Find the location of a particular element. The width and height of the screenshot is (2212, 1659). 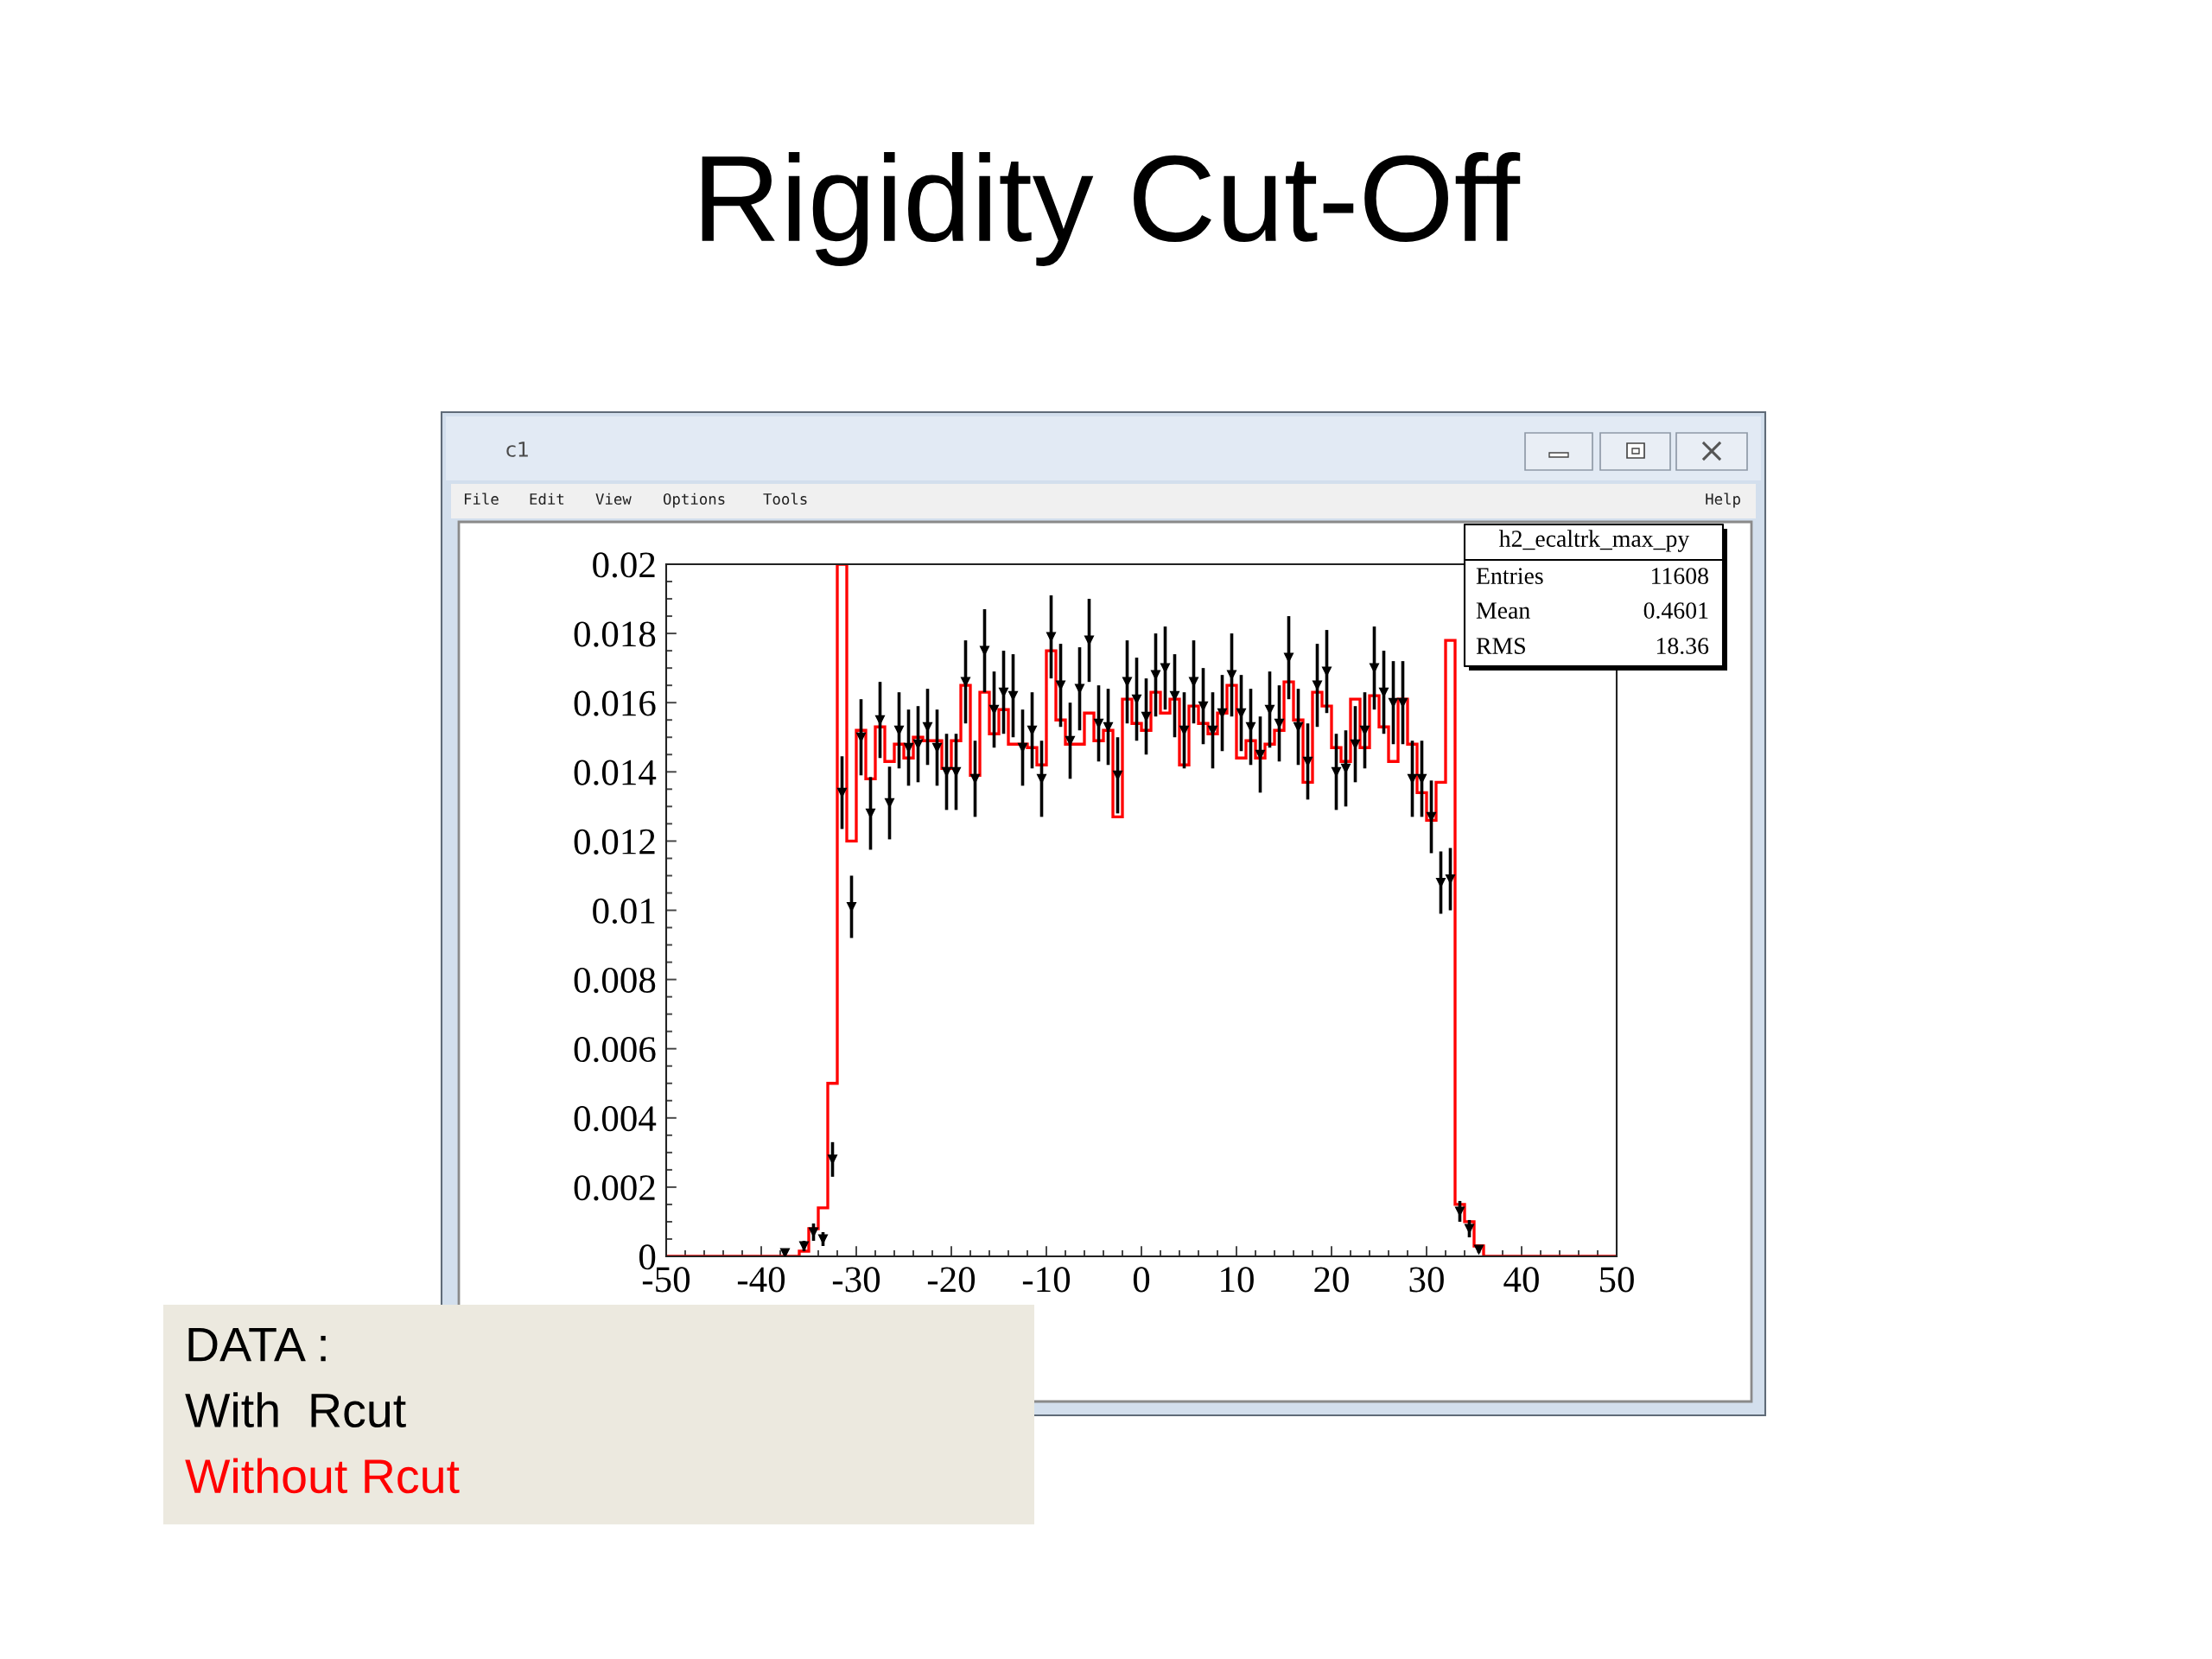

legend-title: DATA : is located at coordinates (257, 1345).